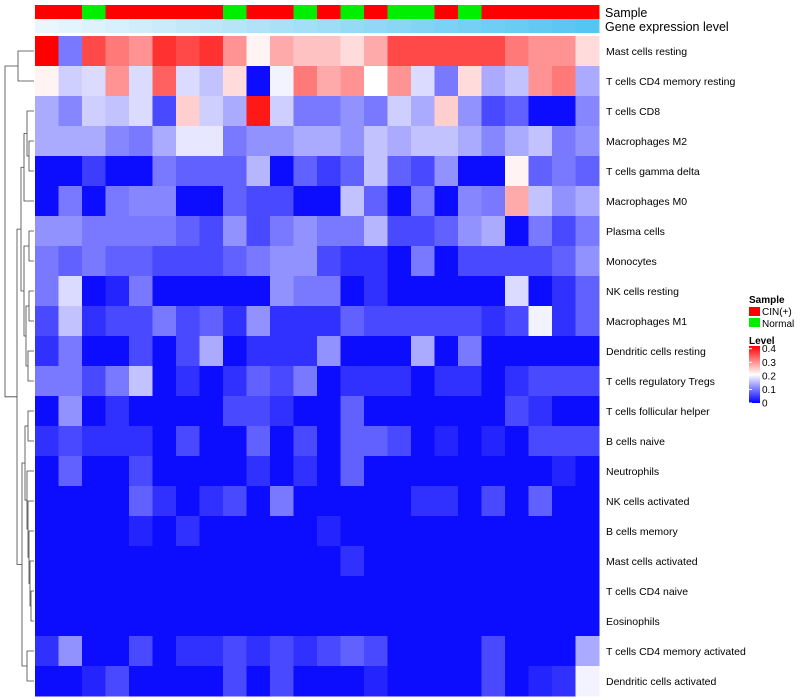 The height and width of the screenshot is (700, 800). What do you see at coordinates (771, 352) in the screenshot?
I see `legend: Sample CIN(+) Normal Level 0.4 0.3 0.2 0.1 0` at bounding box center [771, 352].